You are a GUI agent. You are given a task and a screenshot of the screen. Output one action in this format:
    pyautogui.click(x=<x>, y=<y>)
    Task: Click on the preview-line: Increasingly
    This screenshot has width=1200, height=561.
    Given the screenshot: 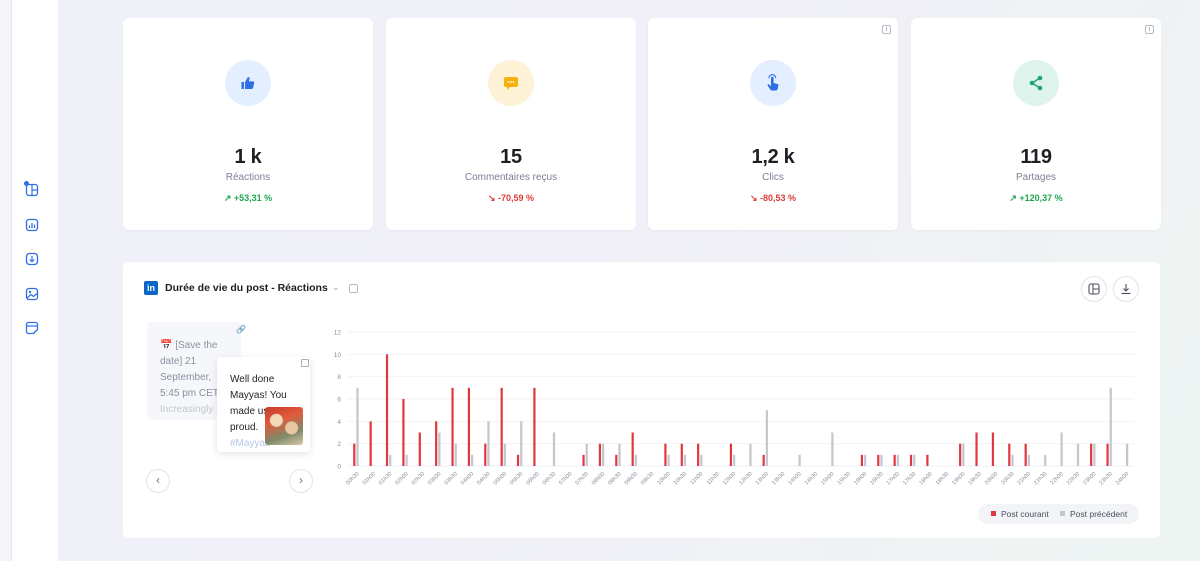 What is the action you would take?
    pyautogui.click(x=187, y=409)
    